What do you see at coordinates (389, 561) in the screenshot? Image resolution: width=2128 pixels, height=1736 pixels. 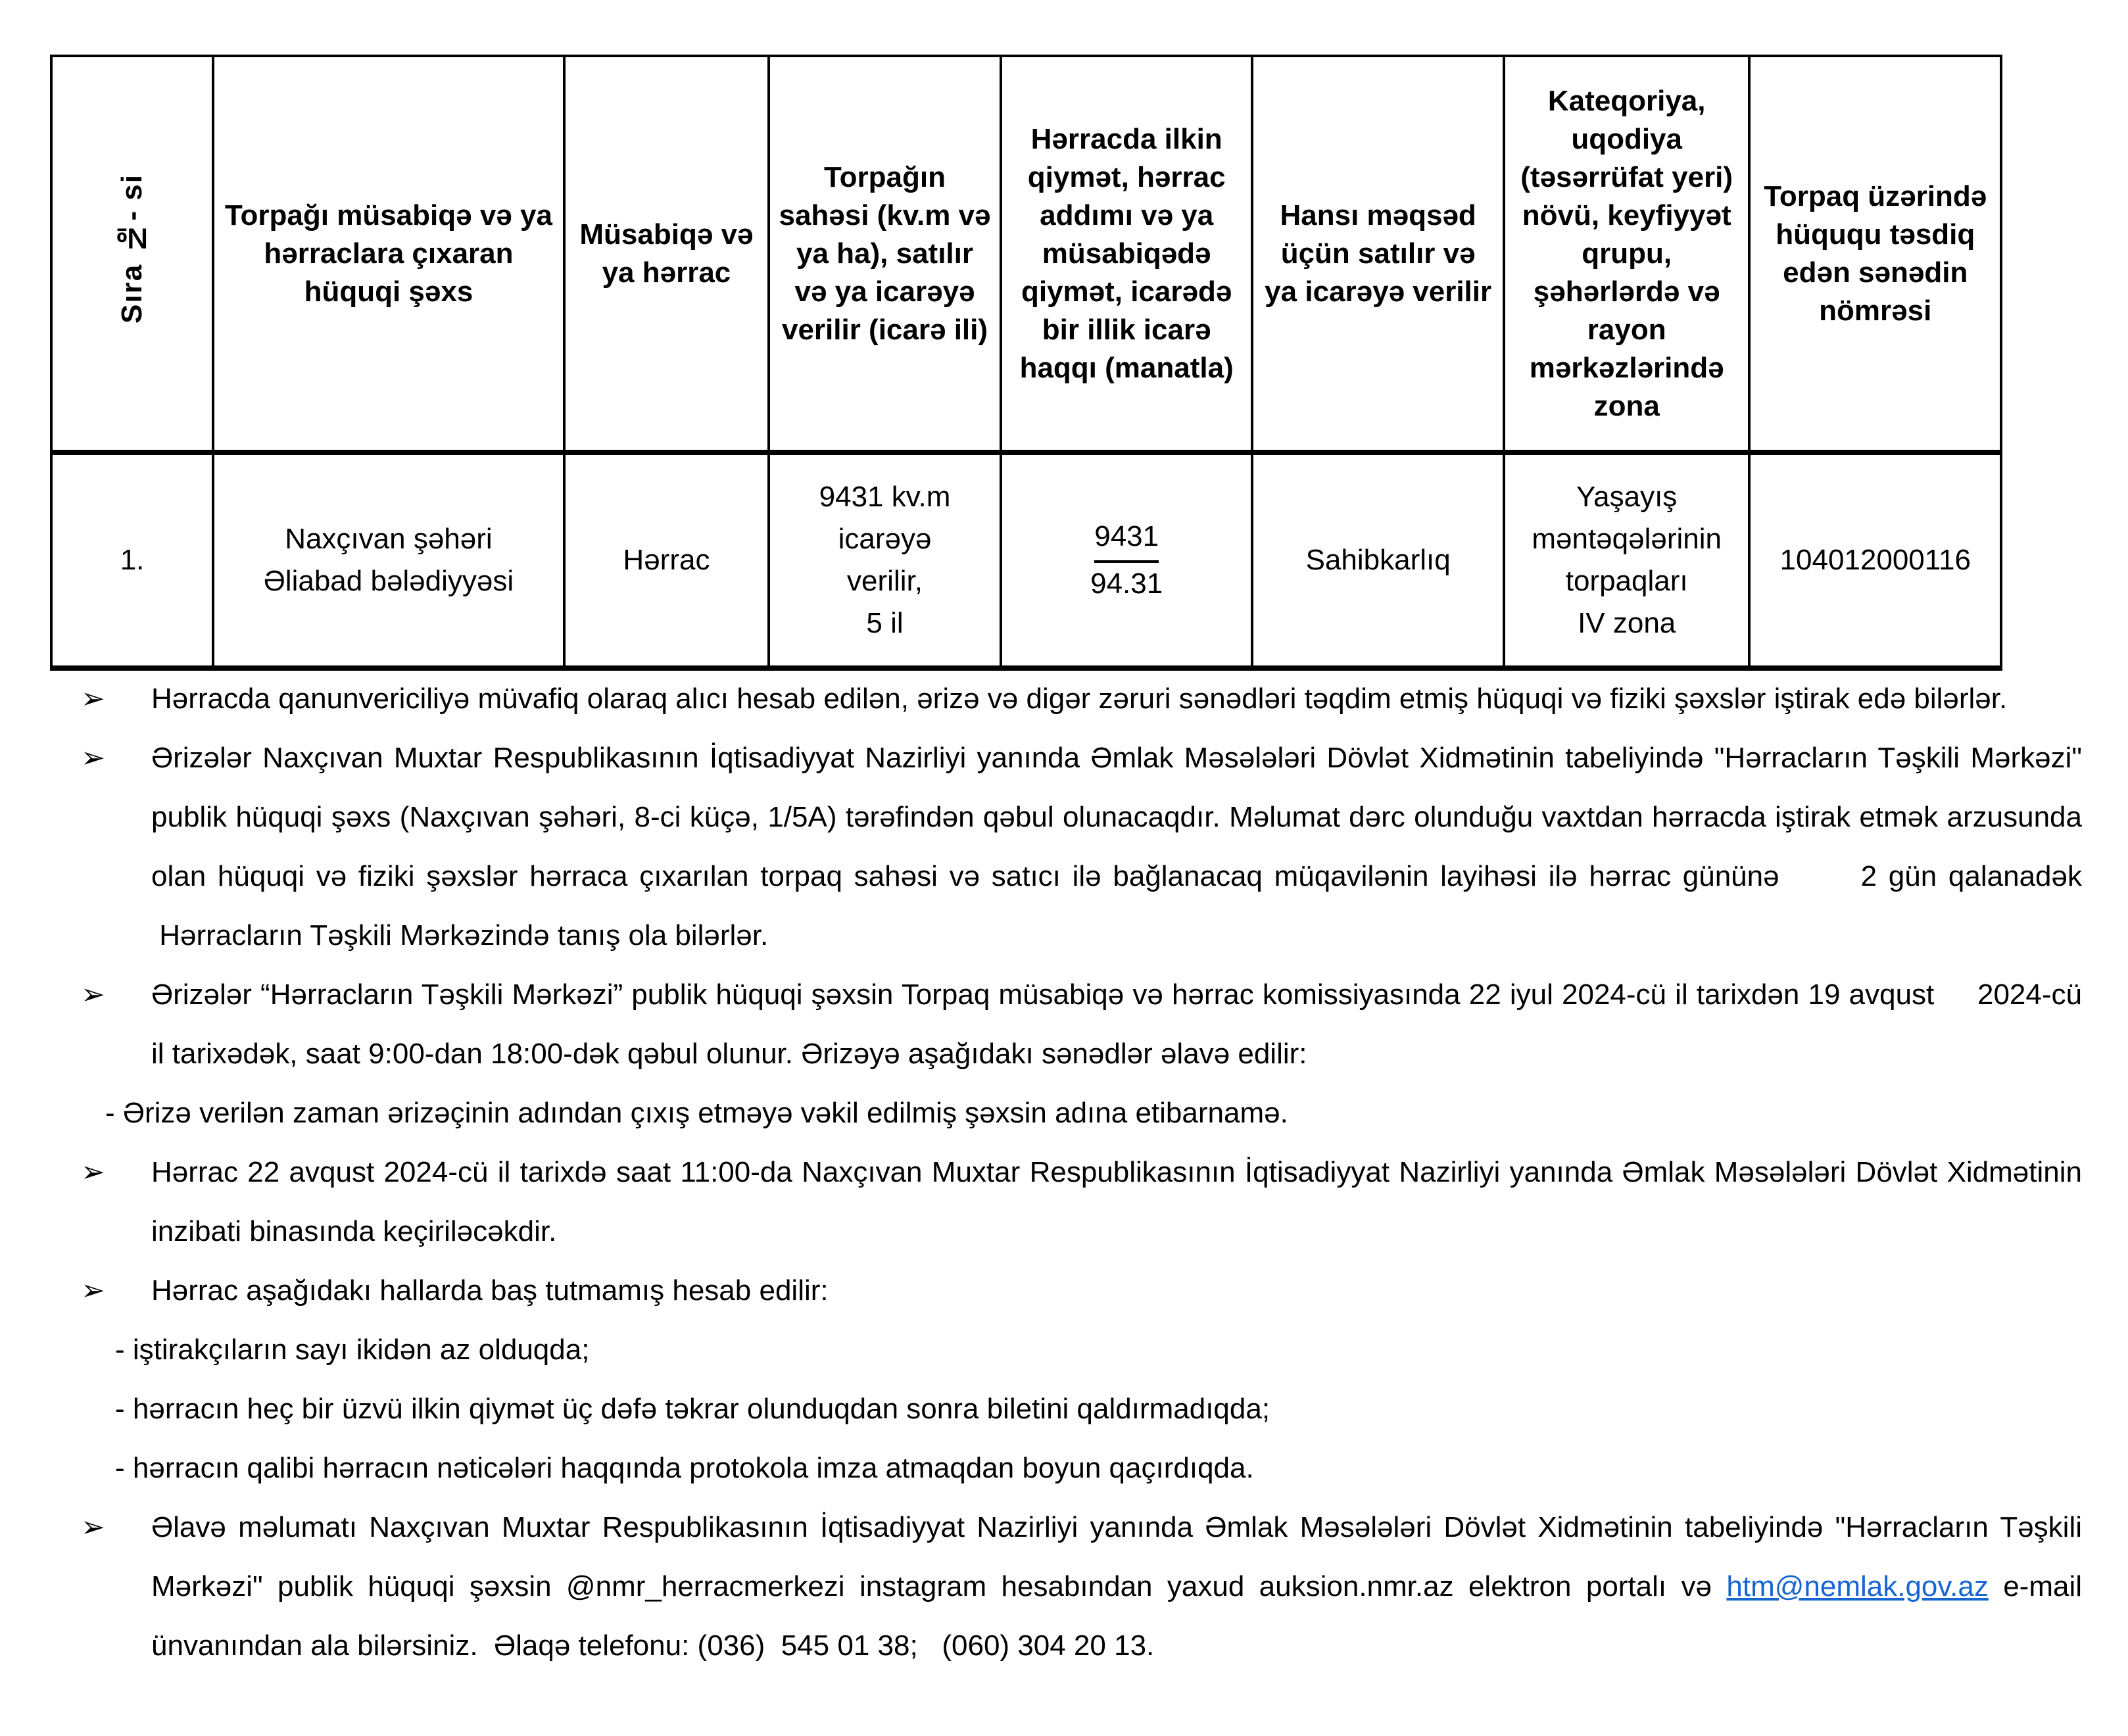 I see `cell-seller: Naxçıvan şəhəri Əliabad bələdiyyəsi` at bounding box center [389, 561].